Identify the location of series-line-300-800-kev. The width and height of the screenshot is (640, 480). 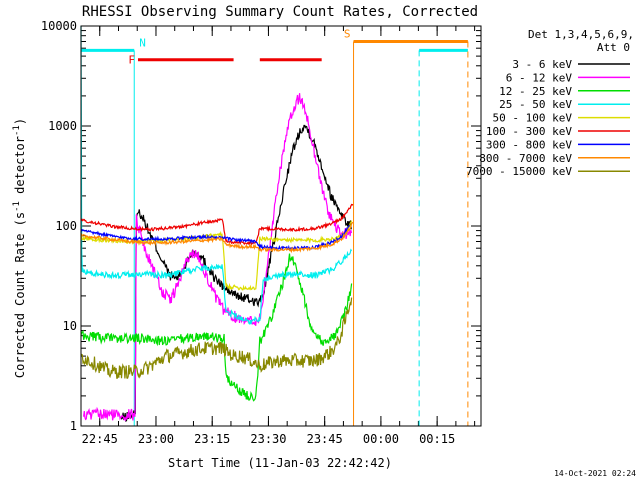
(215, 238).